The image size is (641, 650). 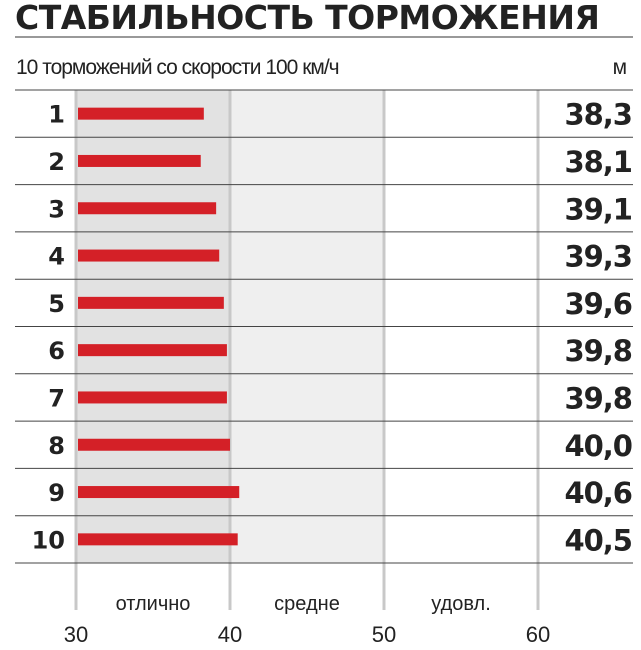 I want to click on row-label: 4, so click(x=56, y=257).